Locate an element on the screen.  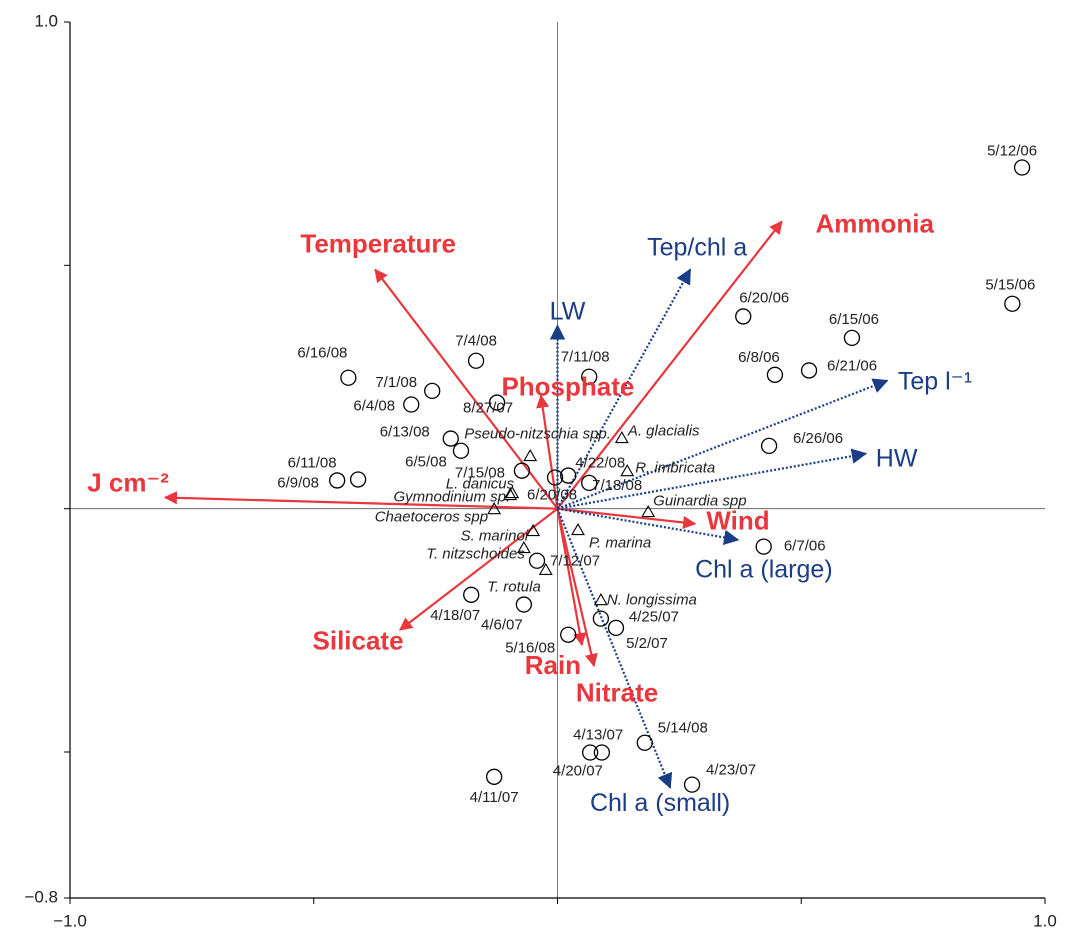
vector-label: J cm⁻² is located at coordinates (128, 482).